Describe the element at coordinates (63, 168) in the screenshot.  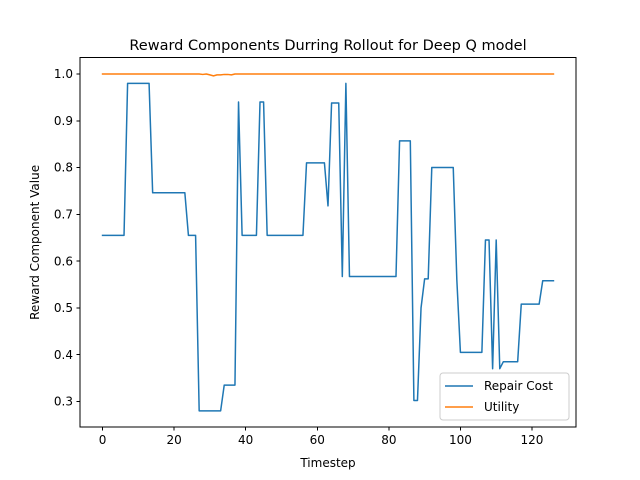
I see `y-tick-label: 0.8` at that location.